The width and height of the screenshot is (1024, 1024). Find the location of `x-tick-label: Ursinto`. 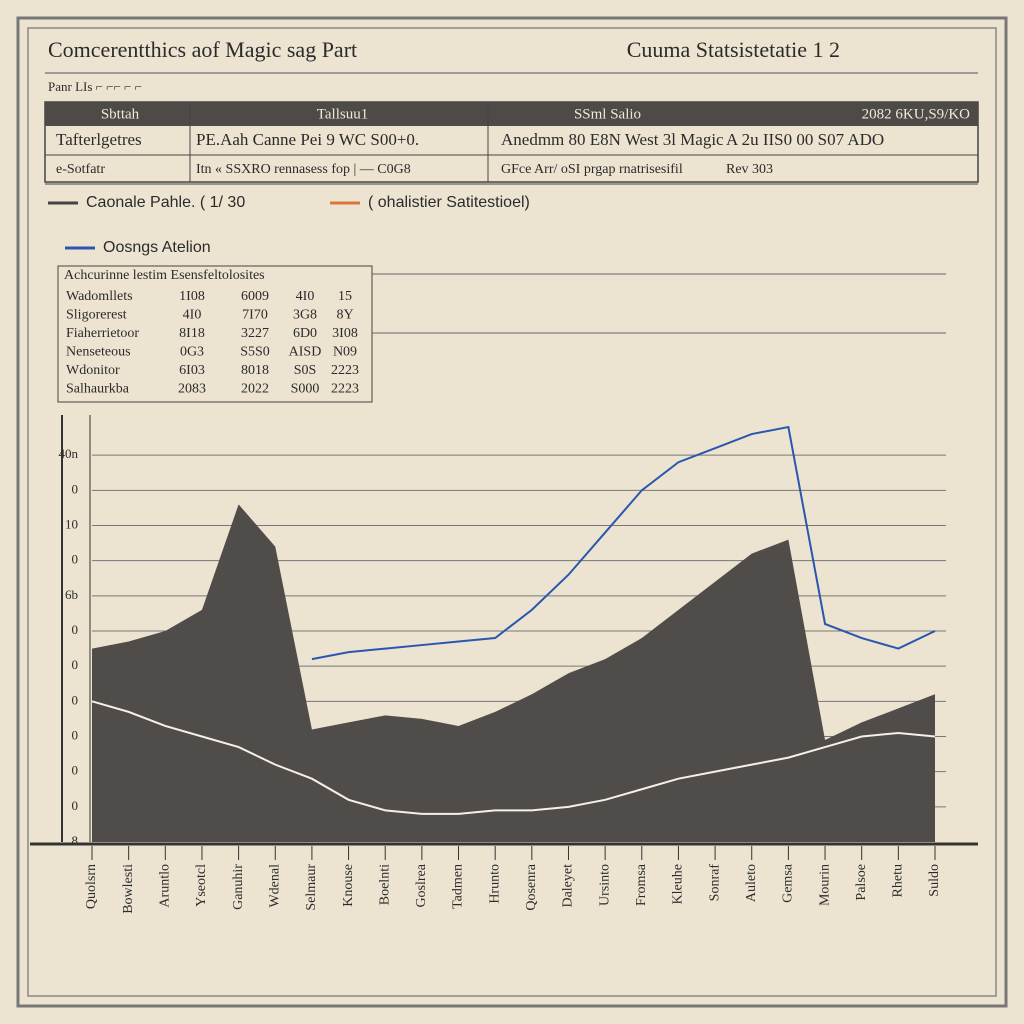

x-tick-label: Ursinto is located at coordinates (604, 885).